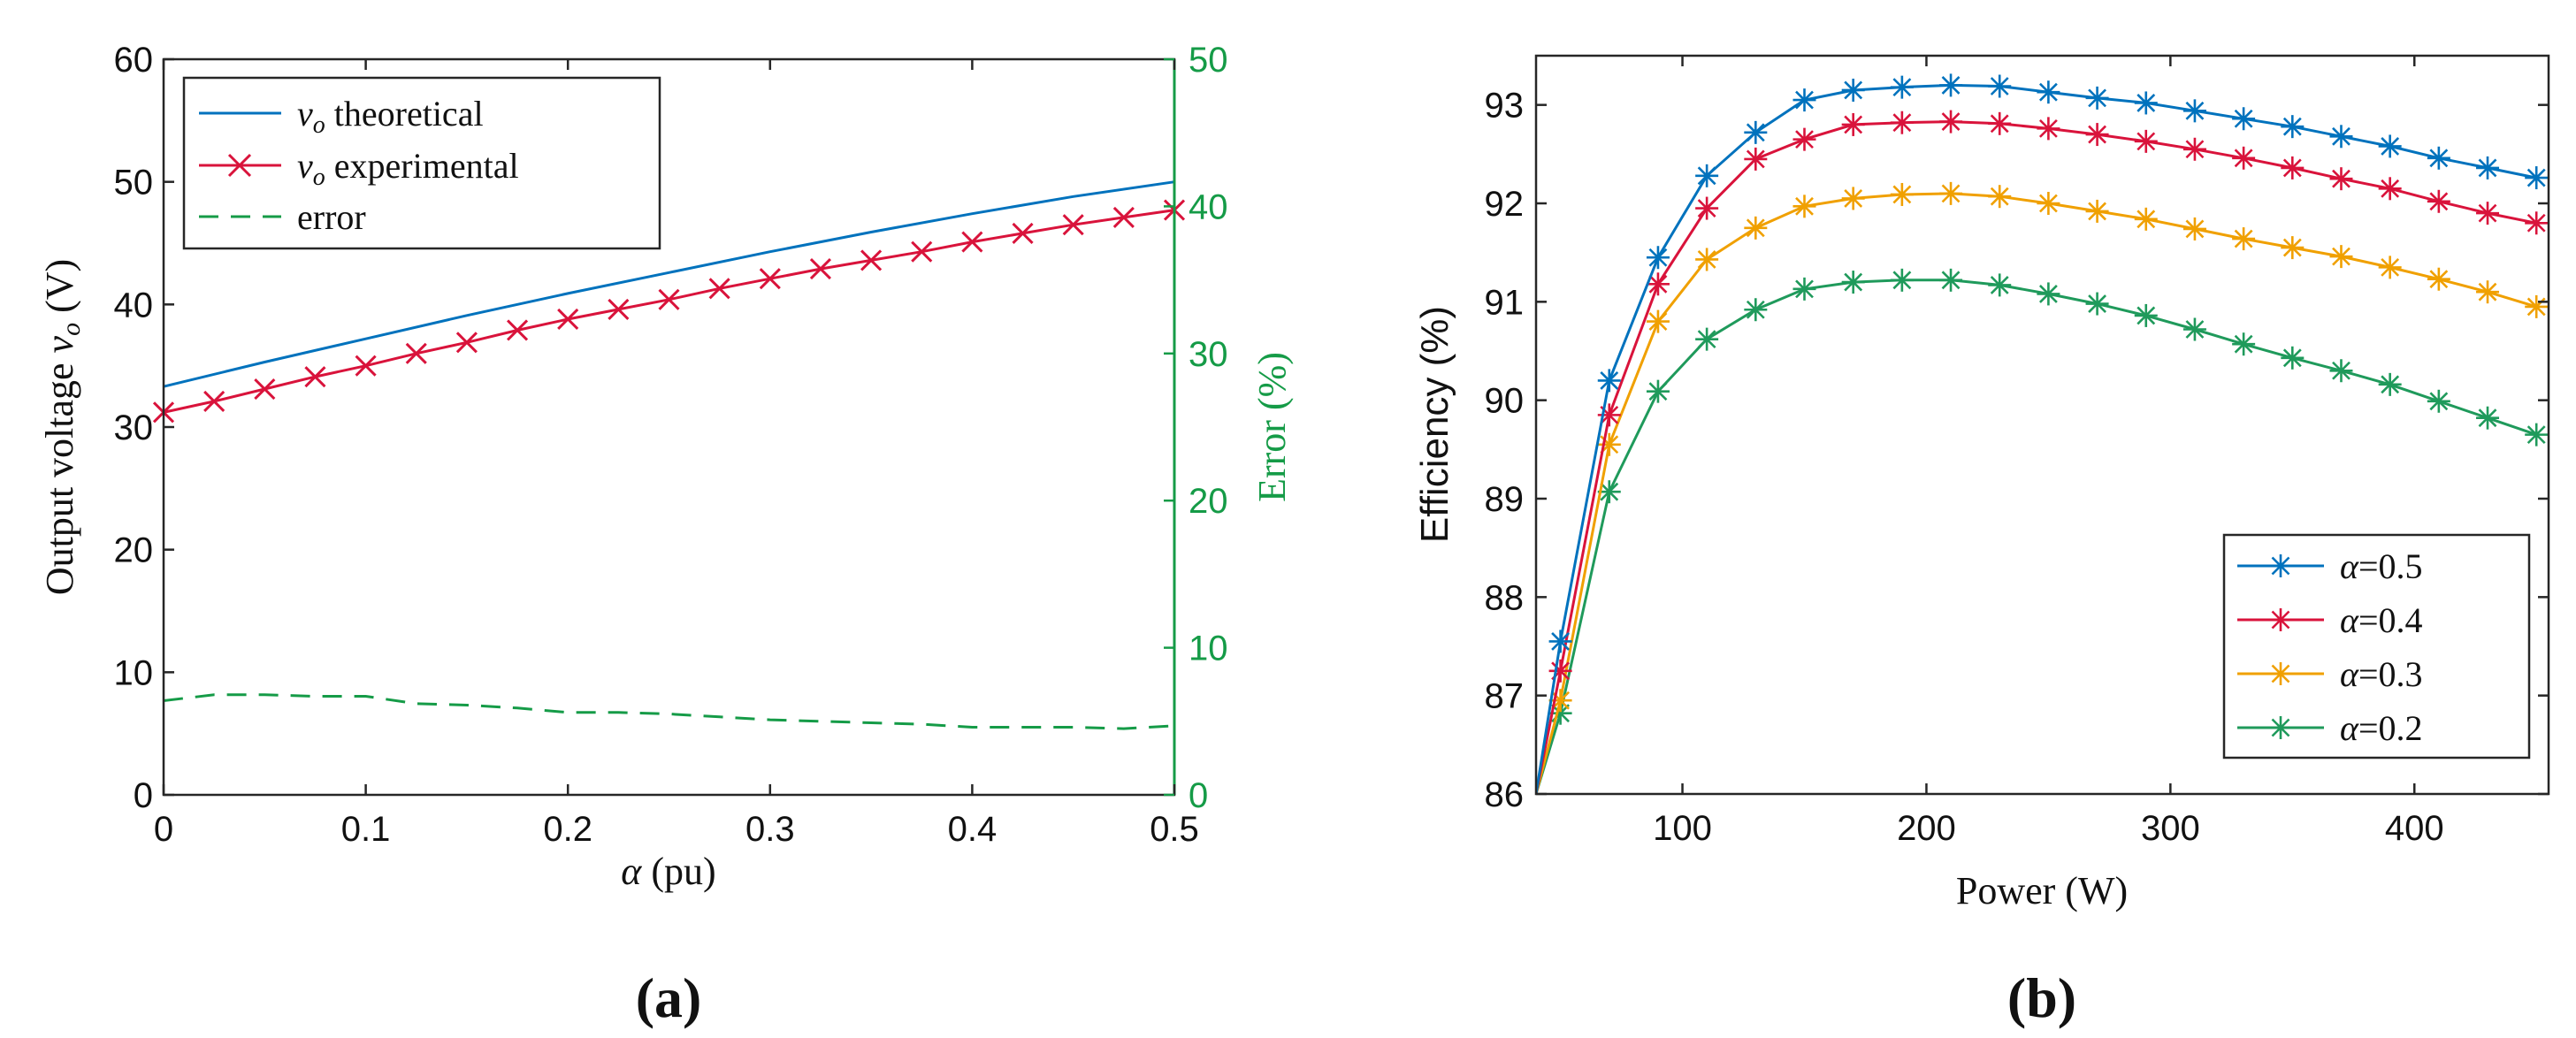  Describe the element at coordinates (683, 871) in the screenshot. I see `panel-a-x-label-unit: (pu)` at that location.